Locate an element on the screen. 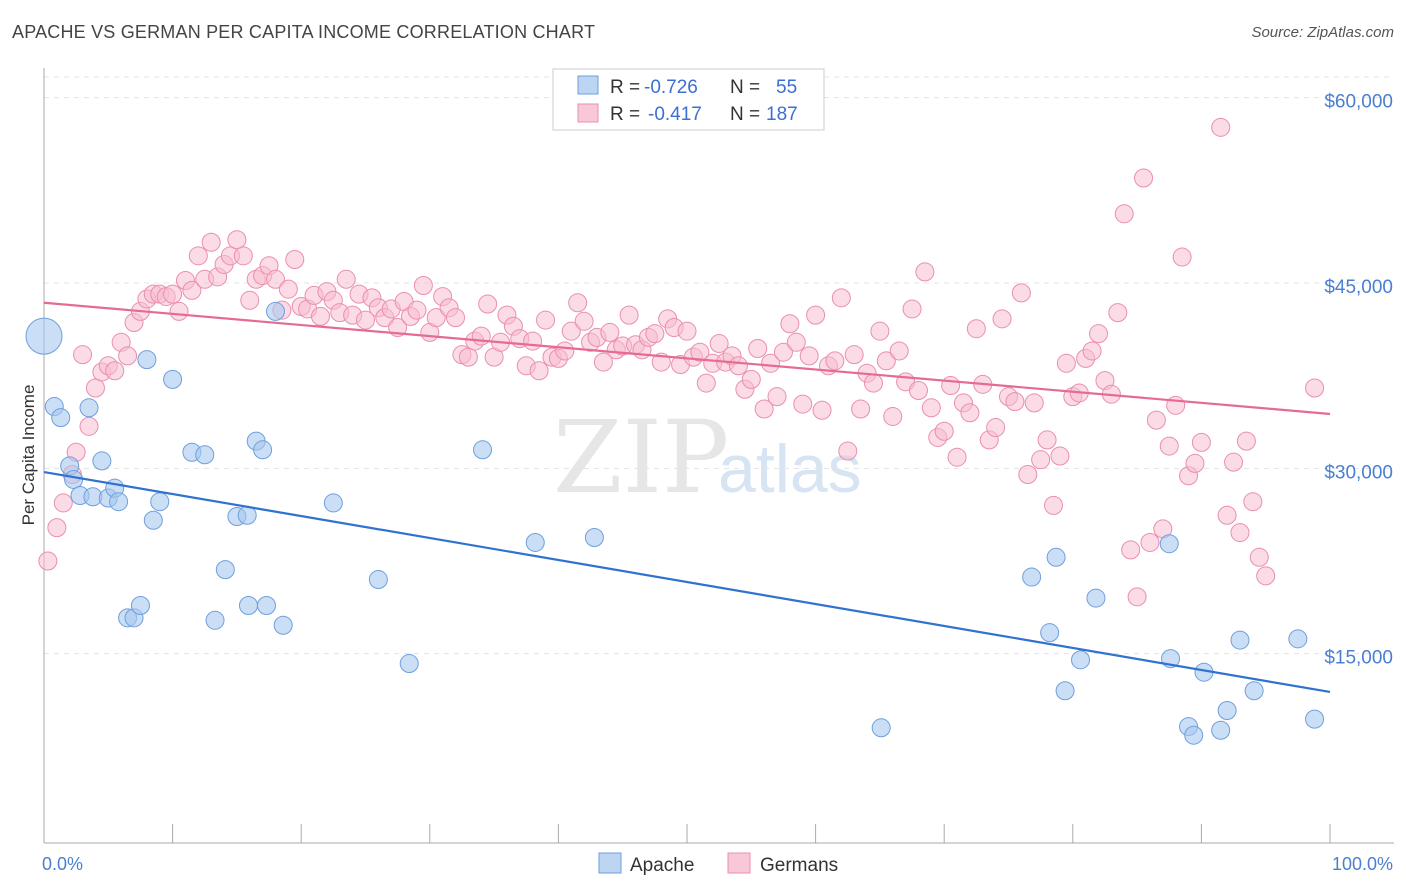 This screenshot has height=892, width=1406. y-tick-label: $30,000 is located at coordinates (1358, 472).